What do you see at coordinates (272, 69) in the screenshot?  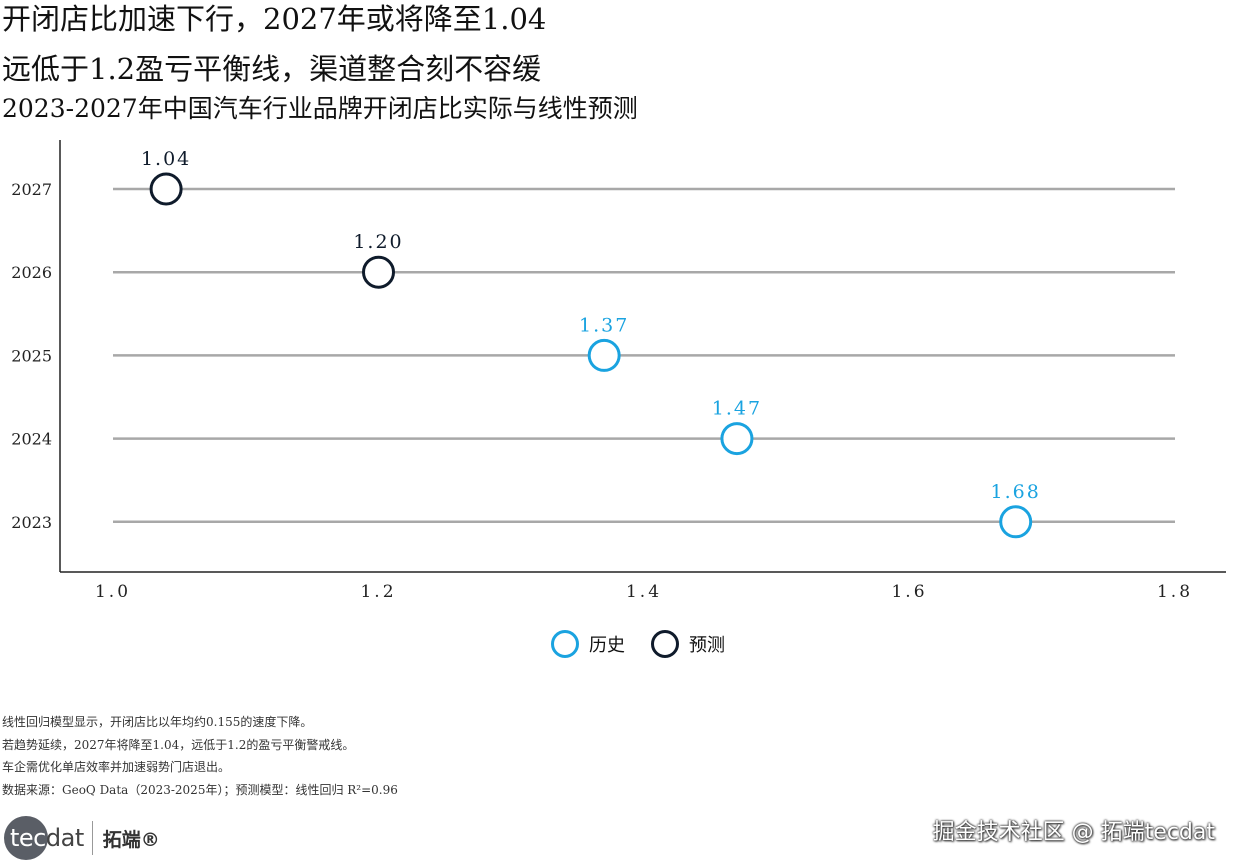 I see `chart-title-line-2: 远低于1.2盈亏平衡线，渠道整合刻不容缓` at bounding box center [272, 69].